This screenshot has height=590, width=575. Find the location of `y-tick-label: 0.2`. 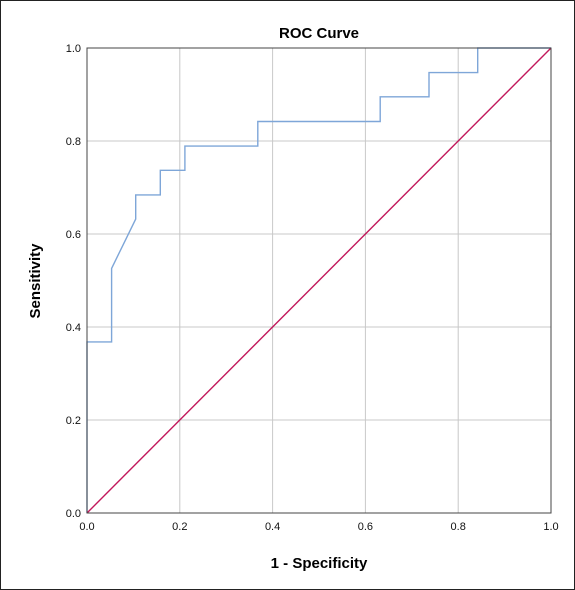

y-tick-label: 0.2 is located at coordinates (73, 421).